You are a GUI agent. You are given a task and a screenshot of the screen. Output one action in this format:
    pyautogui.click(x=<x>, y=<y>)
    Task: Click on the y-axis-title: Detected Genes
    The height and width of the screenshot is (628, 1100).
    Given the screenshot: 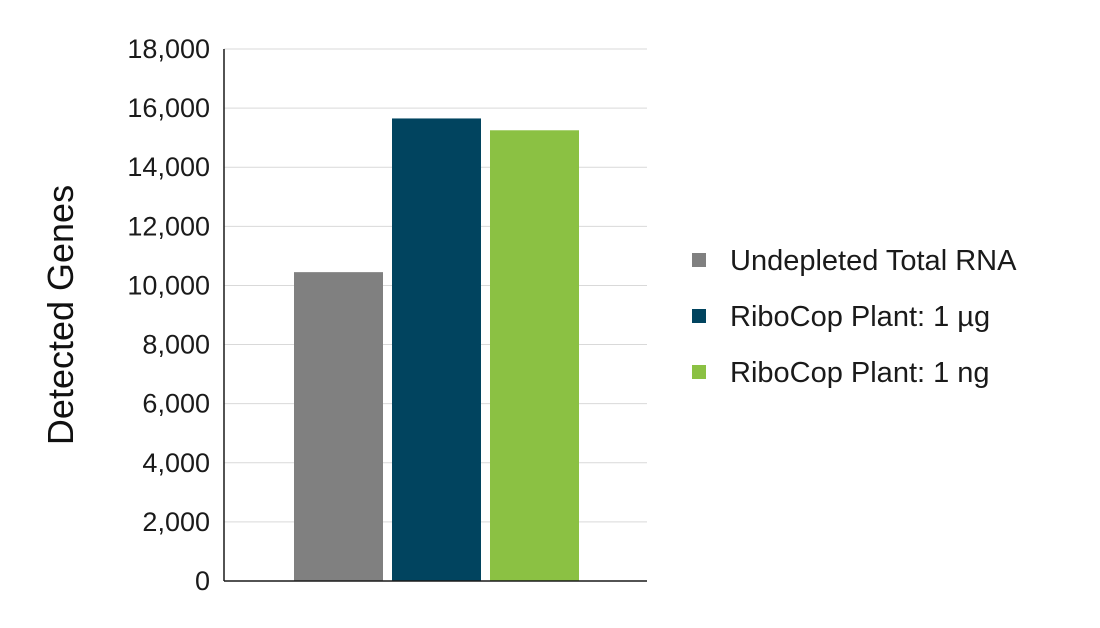 What is the action you would take?
    pyautogui.click(x=60, y=315)
    